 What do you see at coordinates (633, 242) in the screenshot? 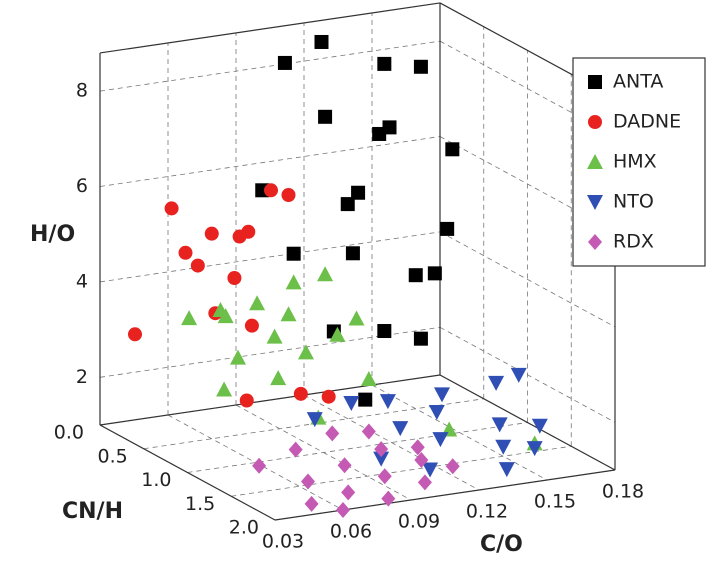
I see `legend-label: RDX` at bounding box center [633, 242].